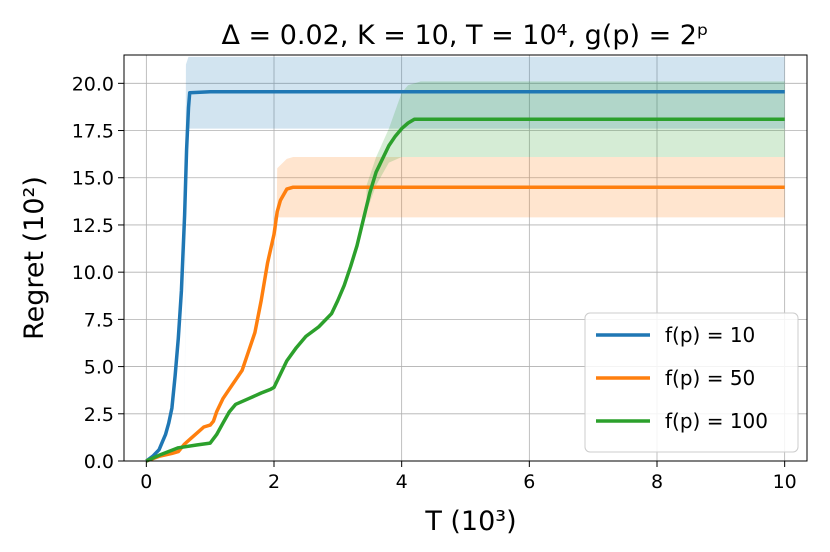 The image size is (830, 552). I want to click on y-tick-label-1: 2.5, so click(99, 415).